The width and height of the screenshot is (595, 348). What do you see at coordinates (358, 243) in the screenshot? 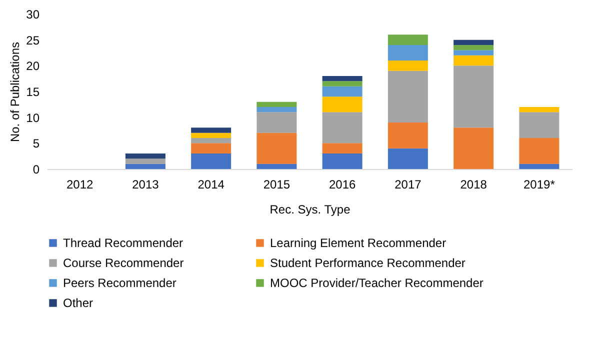
I see `legend-label: Learning Element Recommender` at bounding box center [358, 243].